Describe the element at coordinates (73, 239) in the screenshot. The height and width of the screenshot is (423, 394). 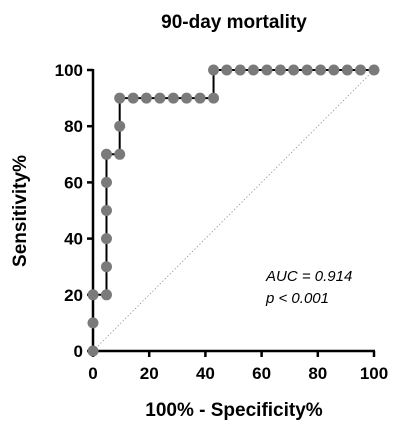
I see `y-tick-label: 40` at that location.